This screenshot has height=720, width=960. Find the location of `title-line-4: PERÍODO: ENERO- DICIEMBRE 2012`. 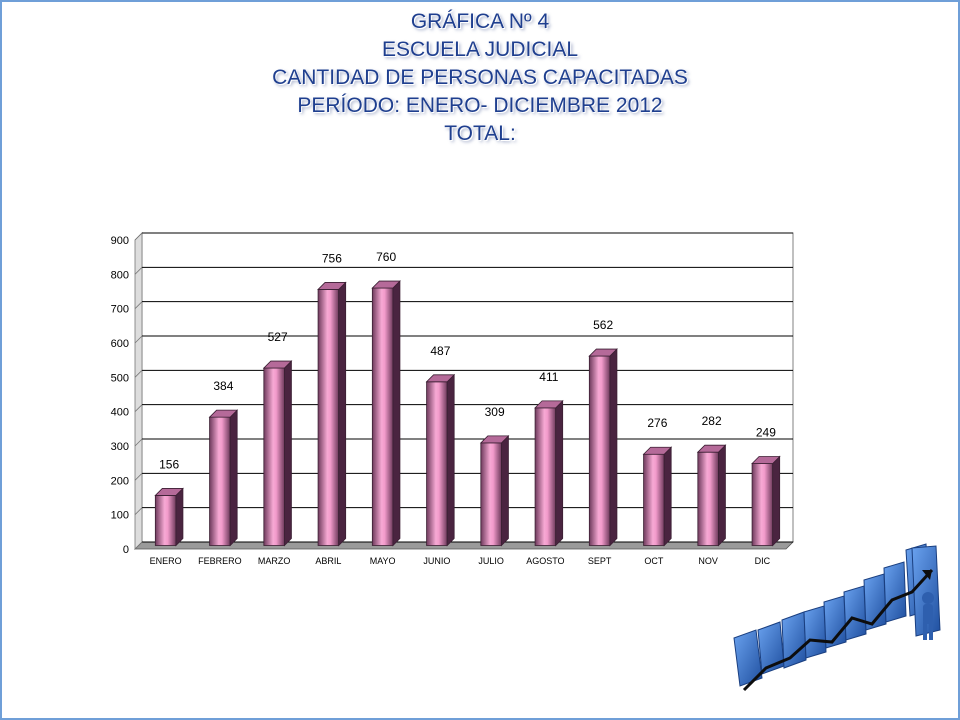

title-line-4: PERÍODO: ENERO- DICIEMBRE 2012 is located at coordinates (480, 105).